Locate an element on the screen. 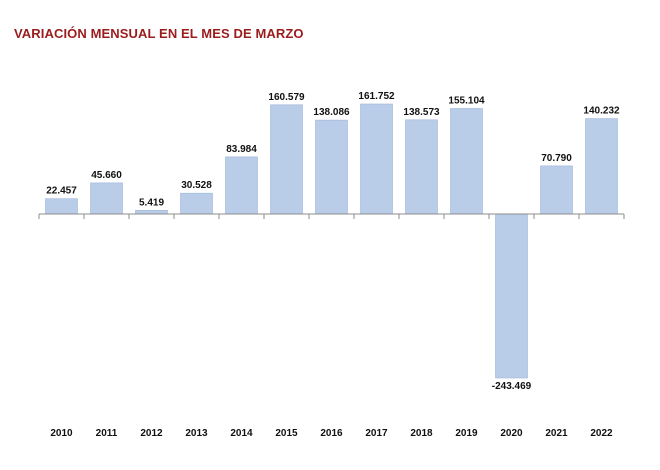 The image size is (660, 470). category-label-2017: 2017 is located at coordinates (376, 433).